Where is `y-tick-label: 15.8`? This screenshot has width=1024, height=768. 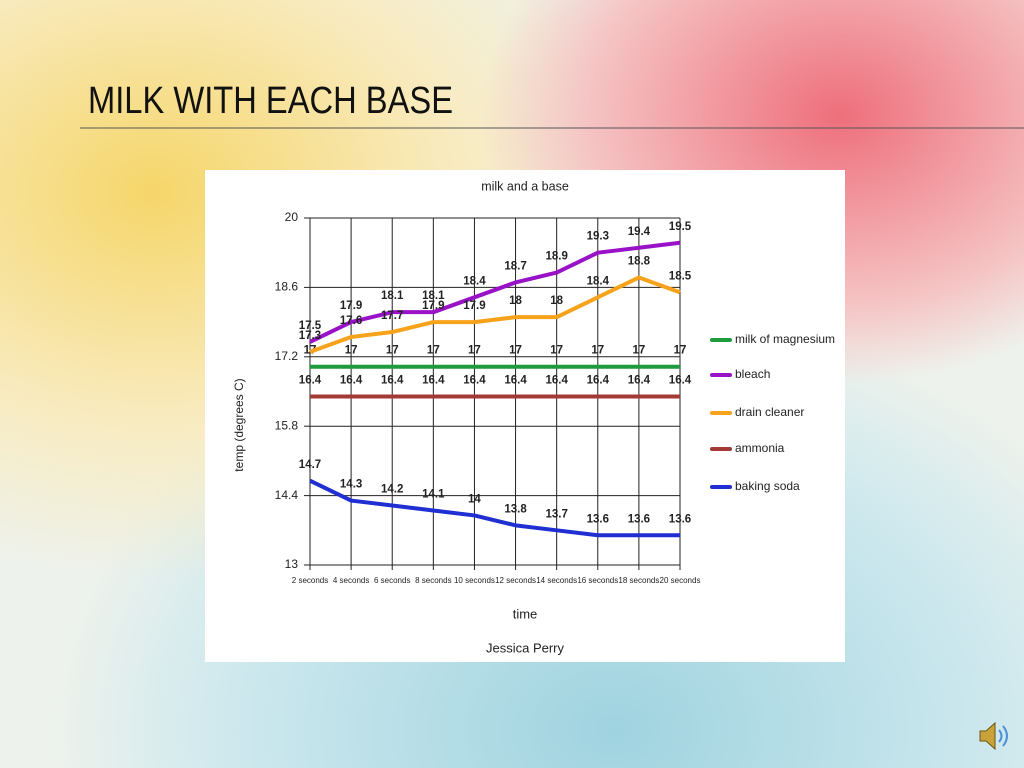
y-tick-label: 15.8 is located at coordinates (287, 425).